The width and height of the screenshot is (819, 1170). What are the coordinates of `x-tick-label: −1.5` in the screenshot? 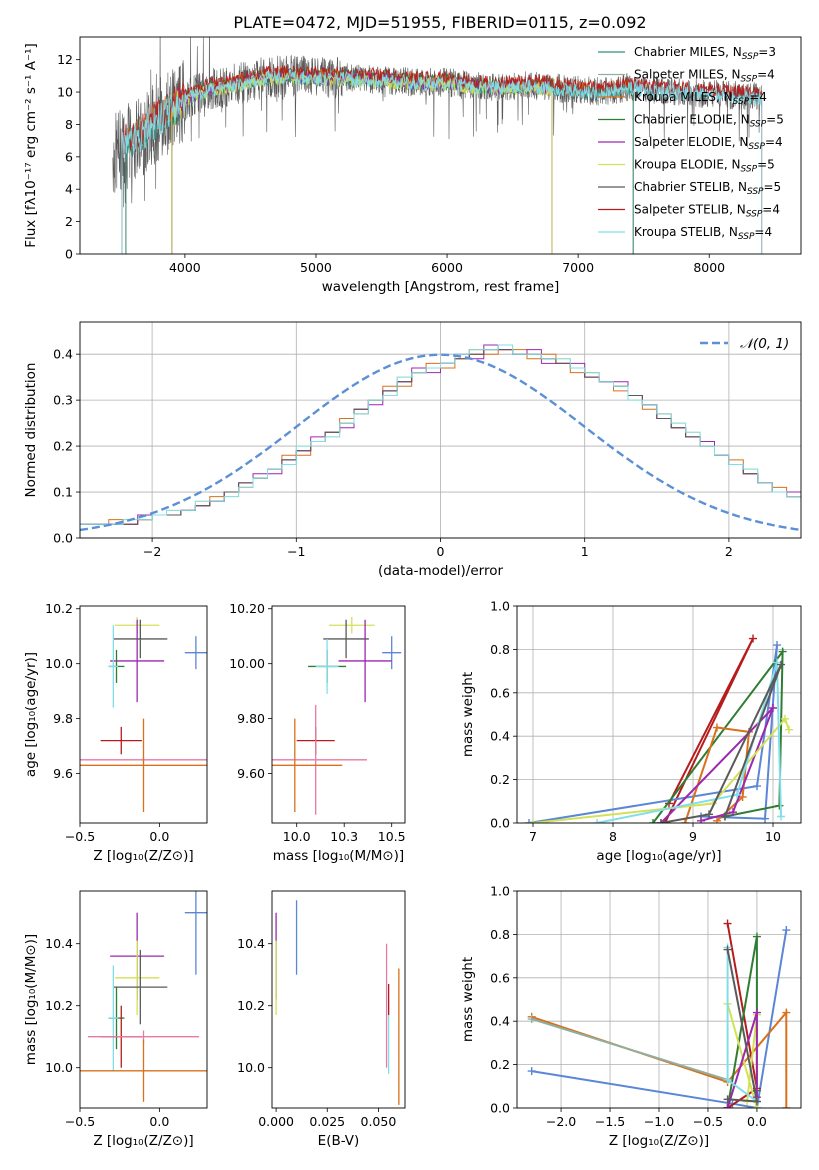 It's located at (610, 1121).